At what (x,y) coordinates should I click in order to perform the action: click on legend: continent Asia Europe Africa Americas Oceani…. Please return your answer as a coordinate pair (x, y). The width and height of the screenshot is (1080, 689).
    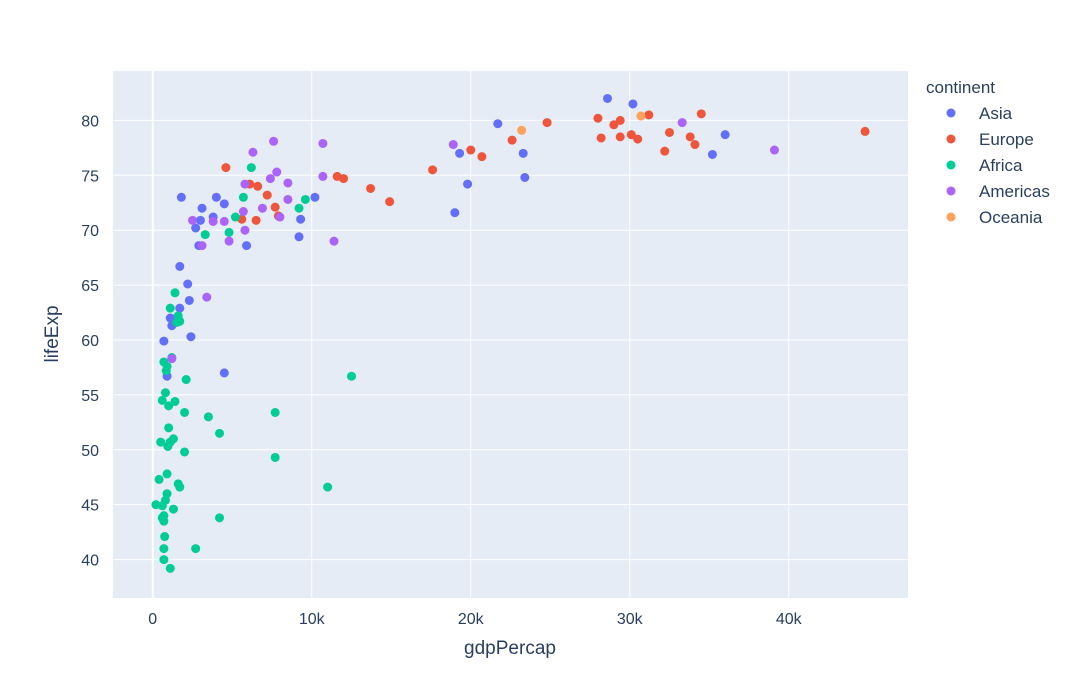
    Looking at the image, I should click on (988, 152).